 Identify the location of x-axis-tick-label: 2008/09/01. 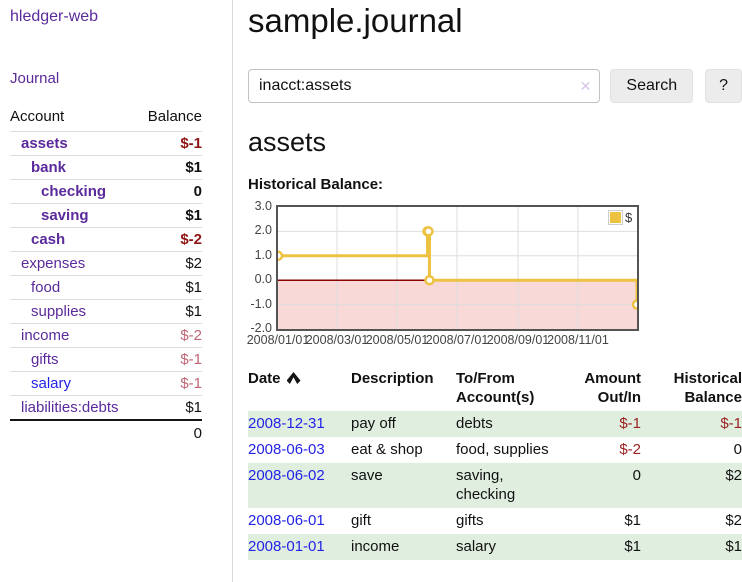
(518, 340).